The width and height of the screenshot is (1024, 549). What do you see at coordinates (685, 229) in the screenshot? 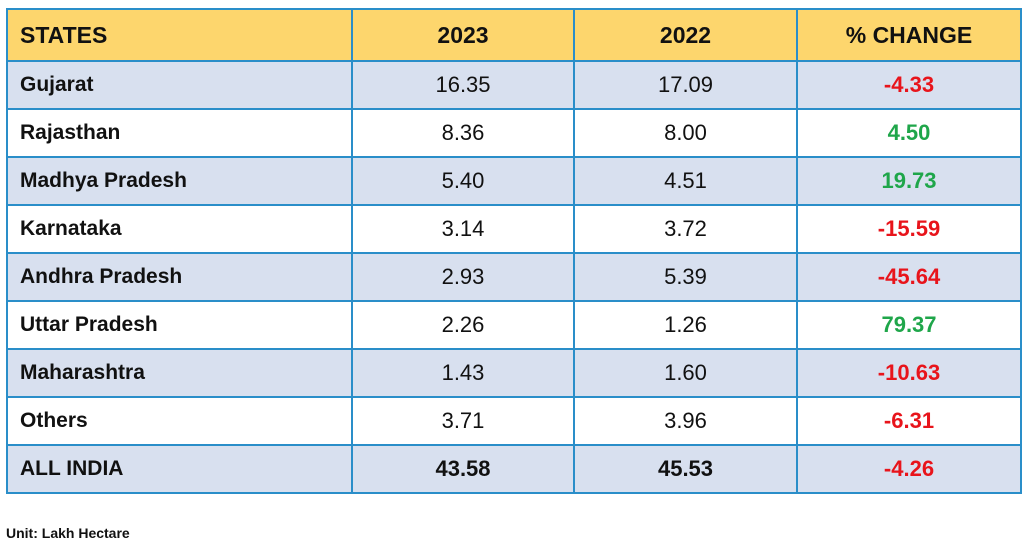
I see `value-2022-cell: 3.72` at bounding box center [685, 229].